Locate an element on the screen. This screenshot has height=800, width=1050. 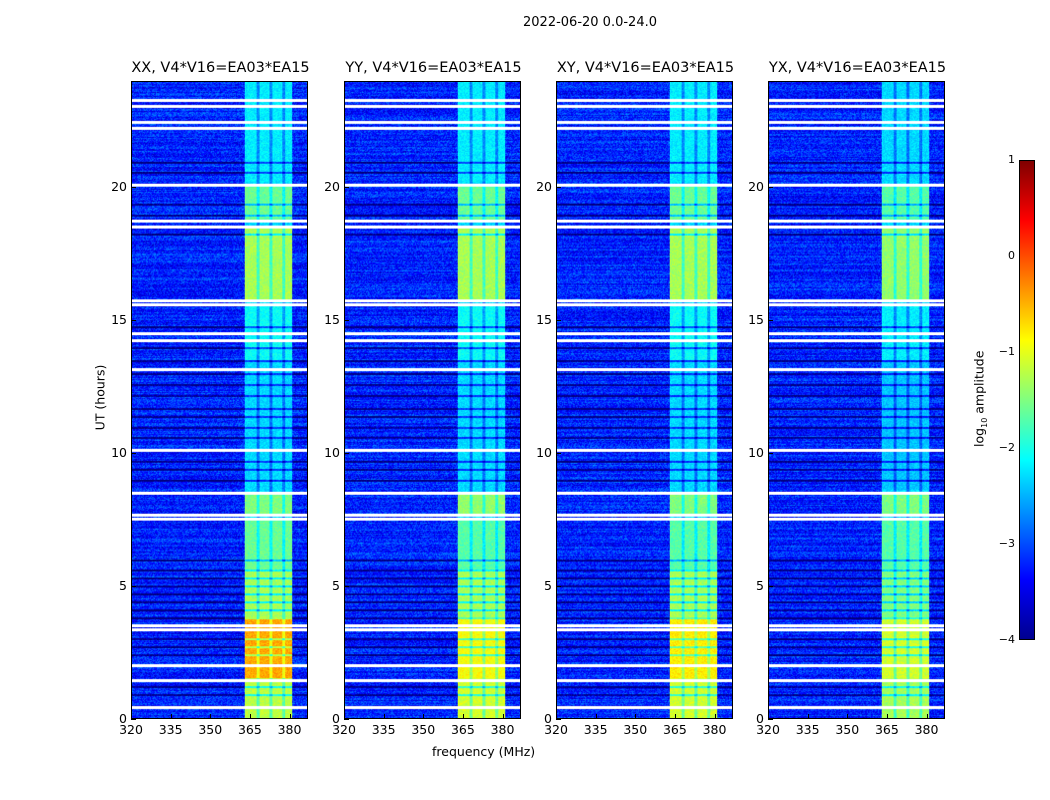
colorbar-label: log10 amplitude is located at coordinates (980, 398).